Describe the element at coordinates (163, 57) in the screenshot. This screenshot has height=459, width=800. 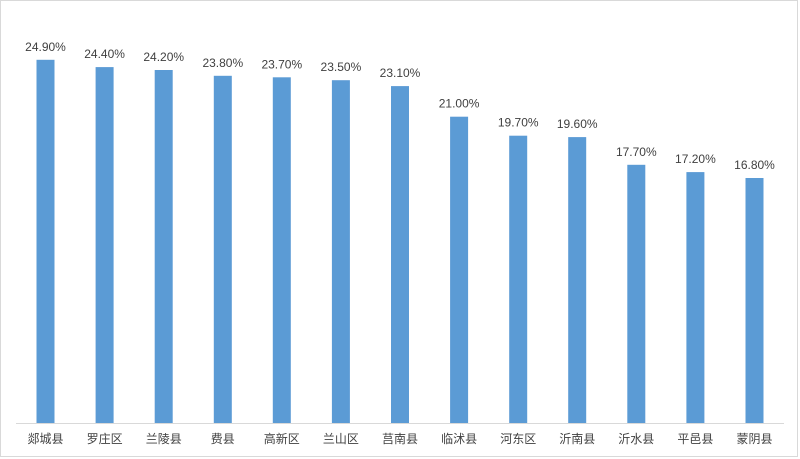
I see `data-label-3: 24.20%` at that location.